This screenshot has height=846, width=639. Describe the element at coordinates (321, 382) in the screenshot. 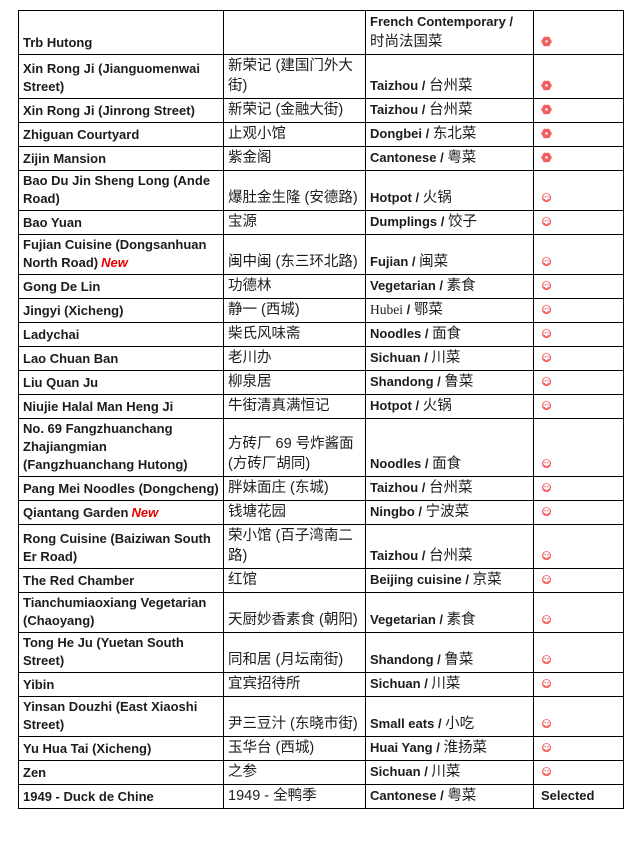

I see `table-row: Liu Quan Ju 柳泉居 Shandong / 鲁菜` at that location.